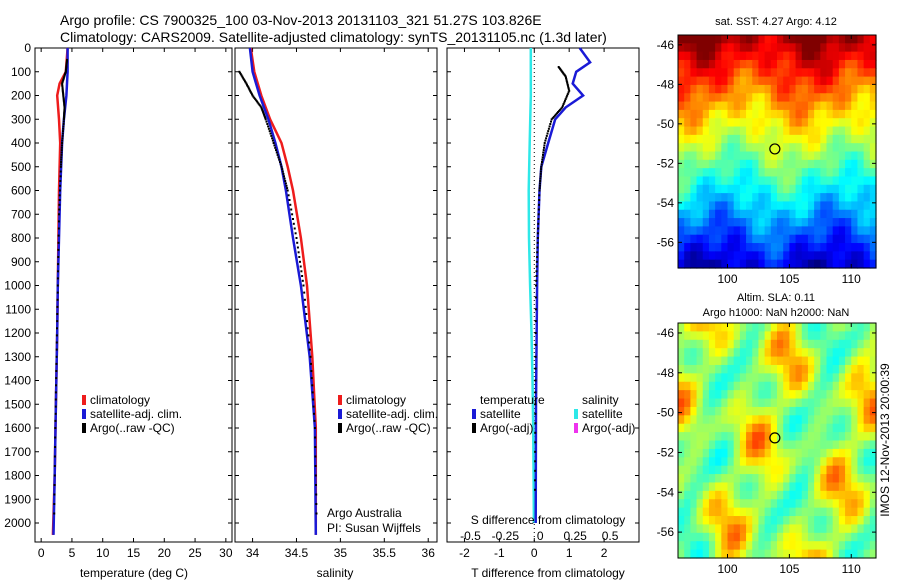 The image size is (900, 580). I want to click on map-field, so click(777, 152).